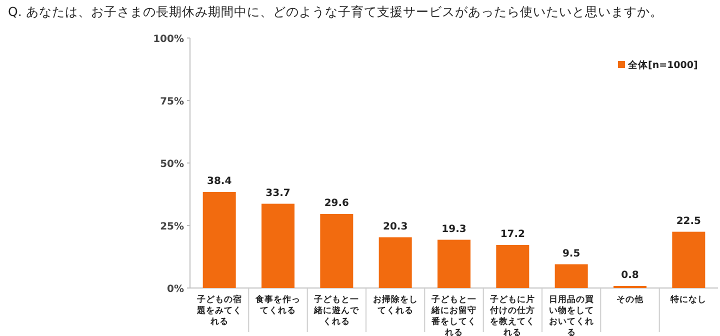 Image resolution: width=720 pixels, height=336 pixels. Describe the element at coordinates (454, 229) in the screenshot. I see `data-label: 19.3` at that location.